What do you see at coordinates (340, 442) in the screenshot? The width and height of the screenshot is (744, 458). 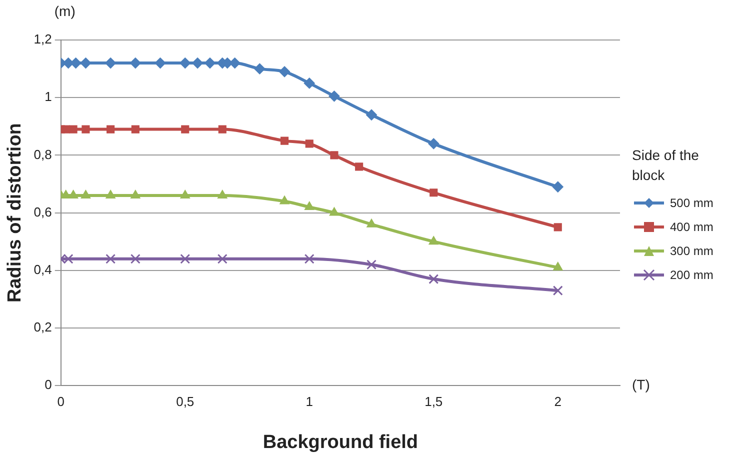 I see `x-axis-title: Background field` at bounding box center [340, 442].